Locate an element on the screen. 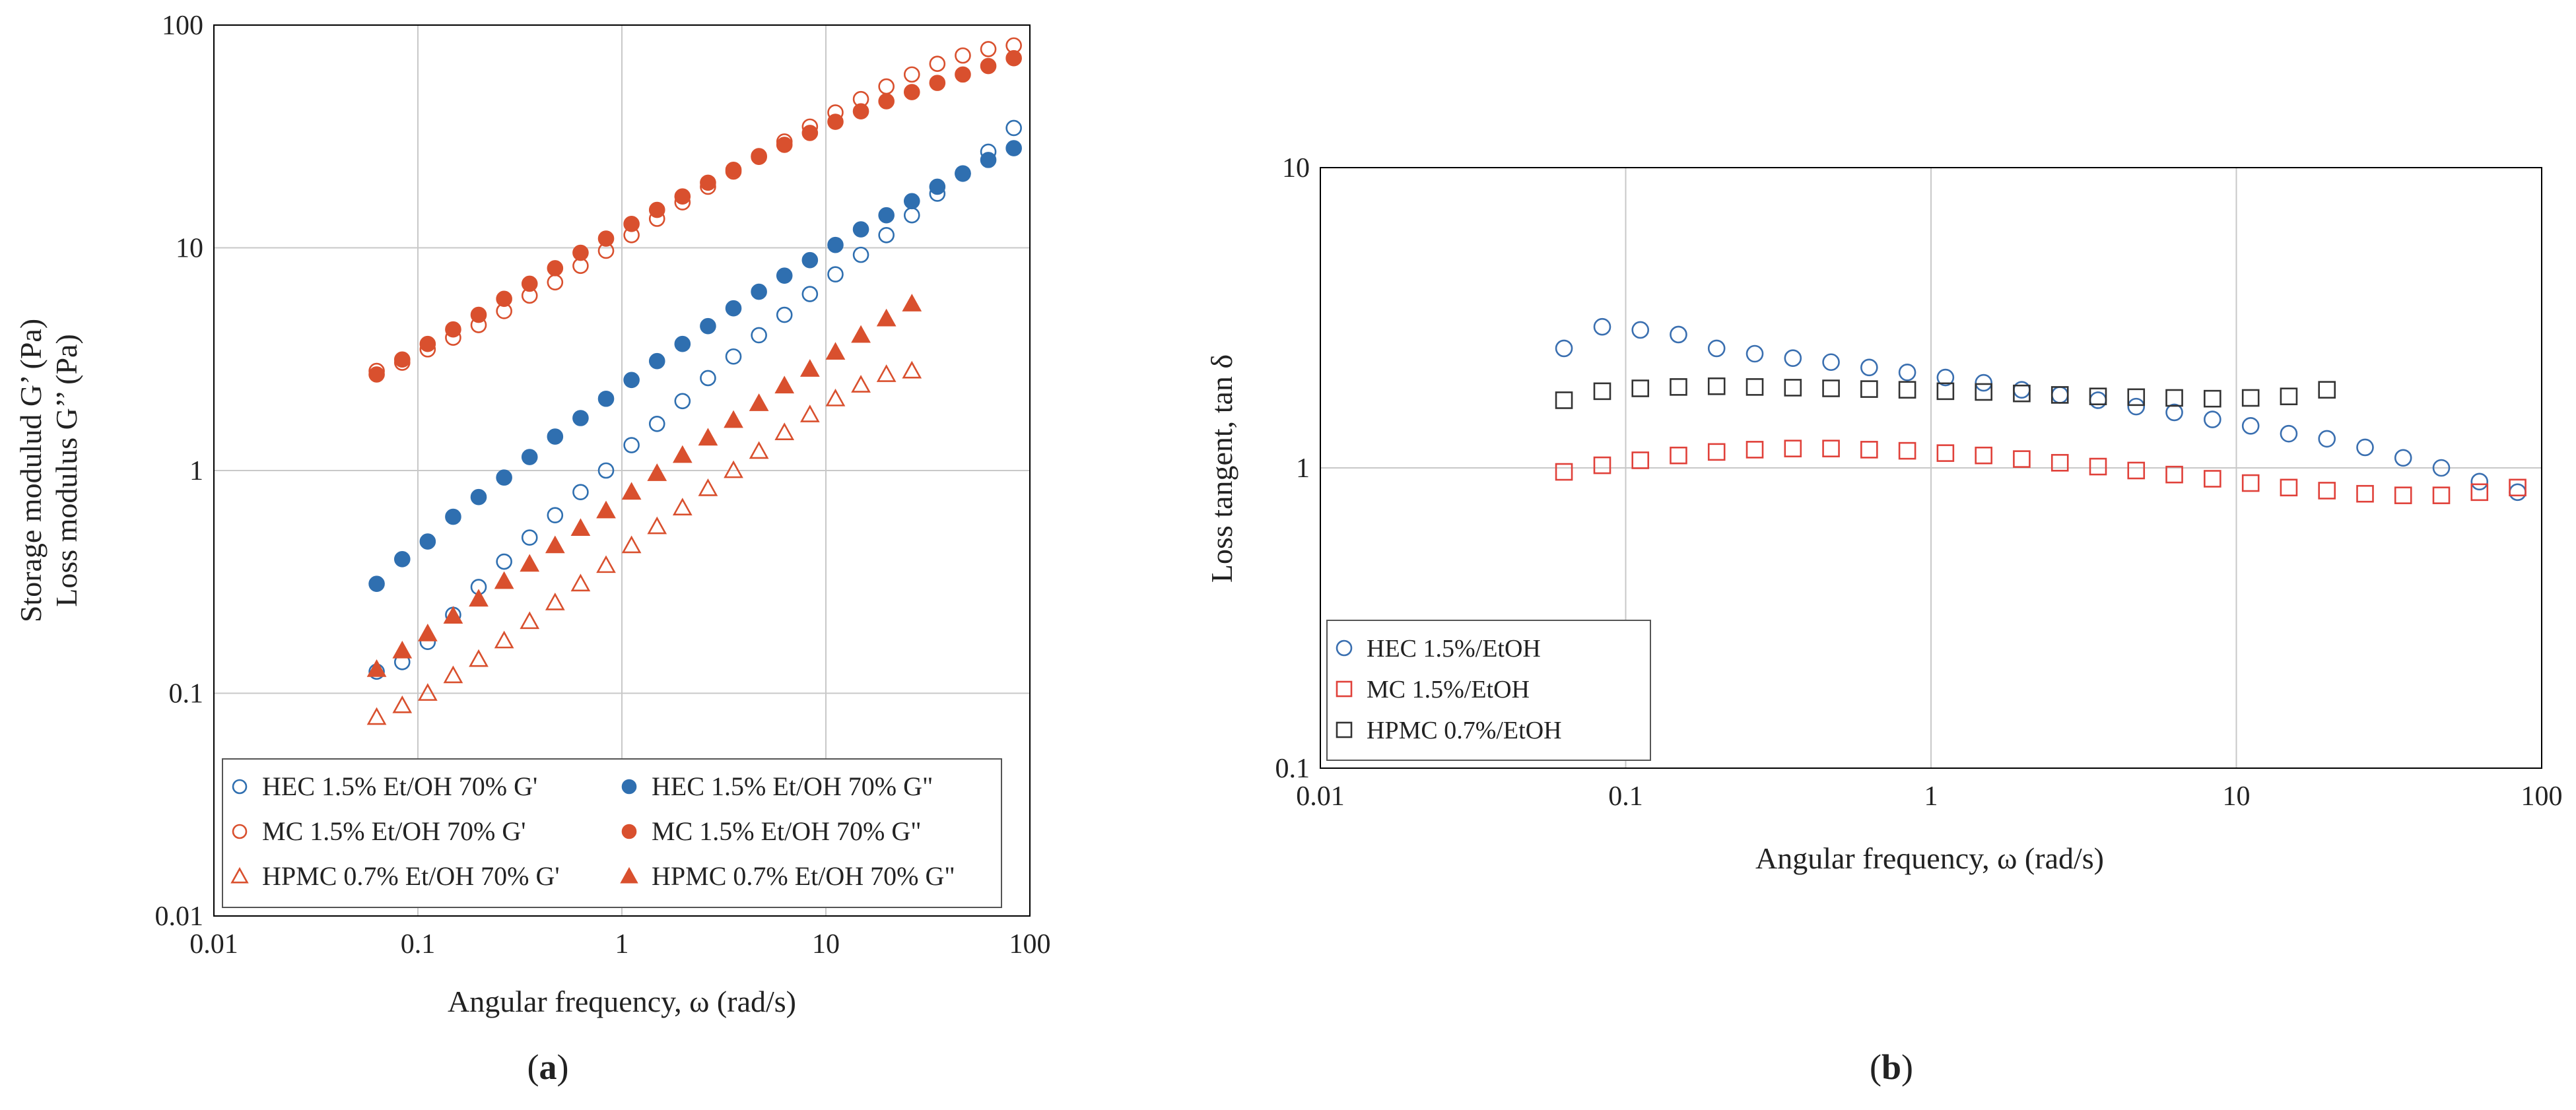  panel-a-x-tick-label: 100 is located at coordinates (1030, 945).